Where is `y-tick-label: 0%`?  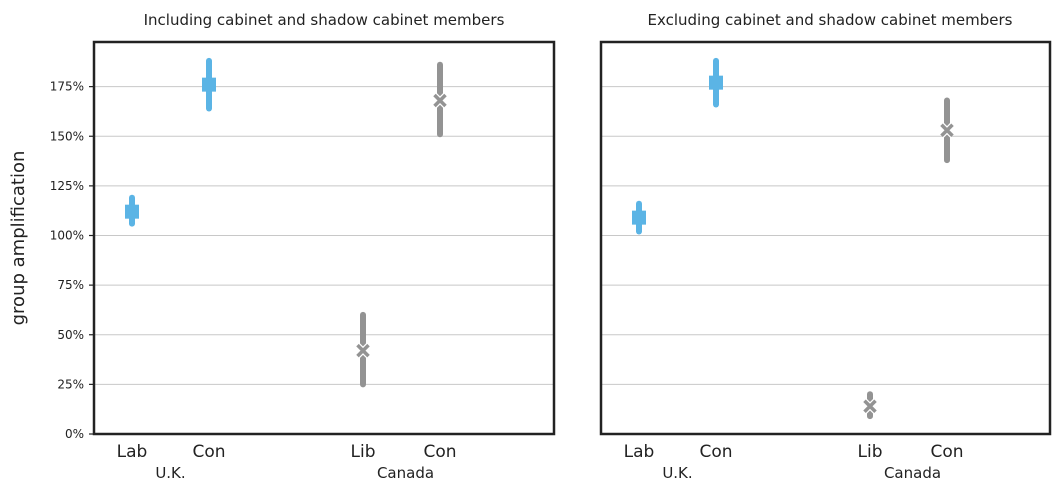 y-tick-label: 0% is located at coordinates (74, 434).